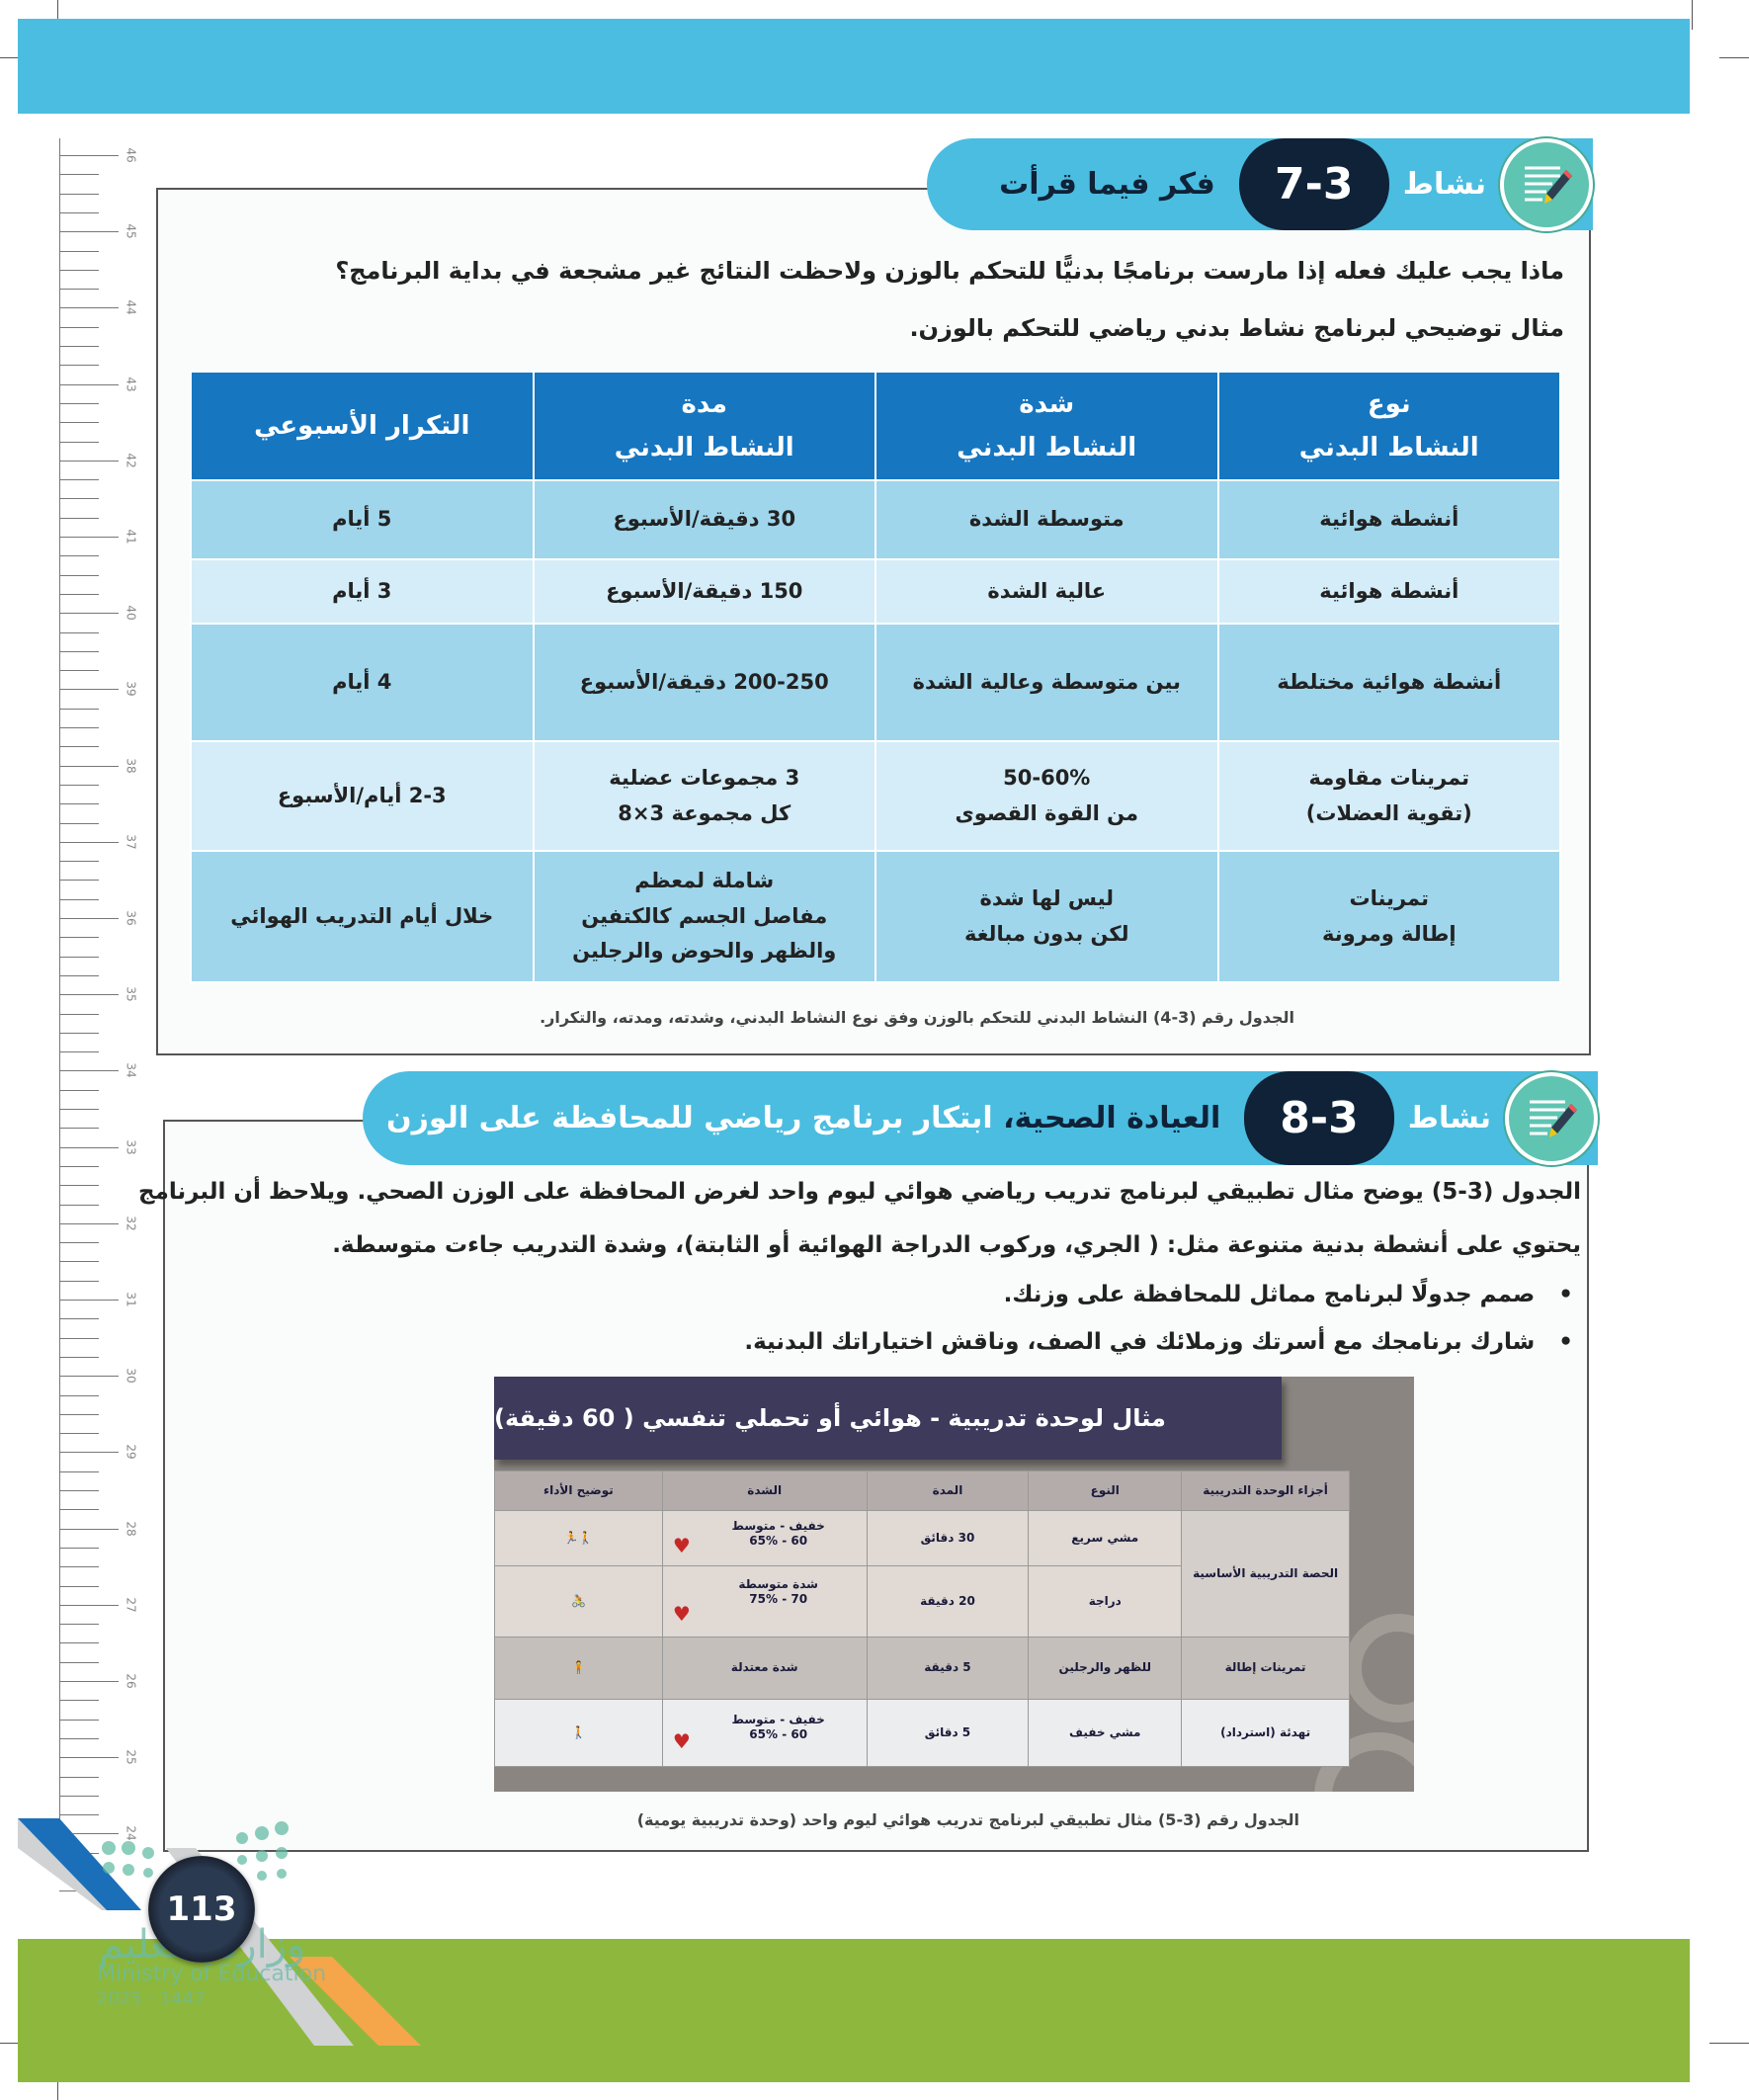 The height and width of the screenshot is (2100, 1749). I want to click on walking-icon: 🚶, so click(578, 1733).